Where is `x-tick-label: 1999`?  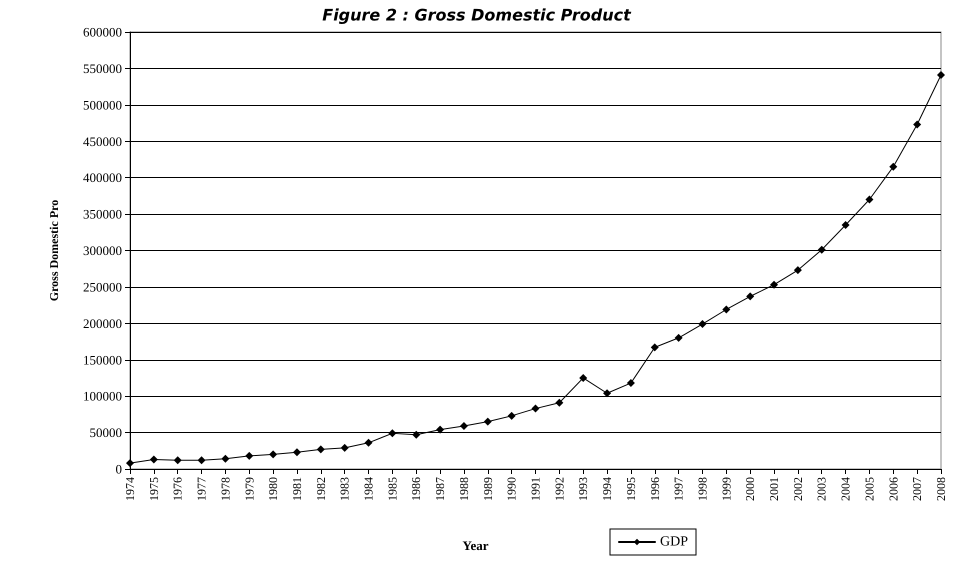 x-tick-label: 1999 is located at coordinates (726, 489).